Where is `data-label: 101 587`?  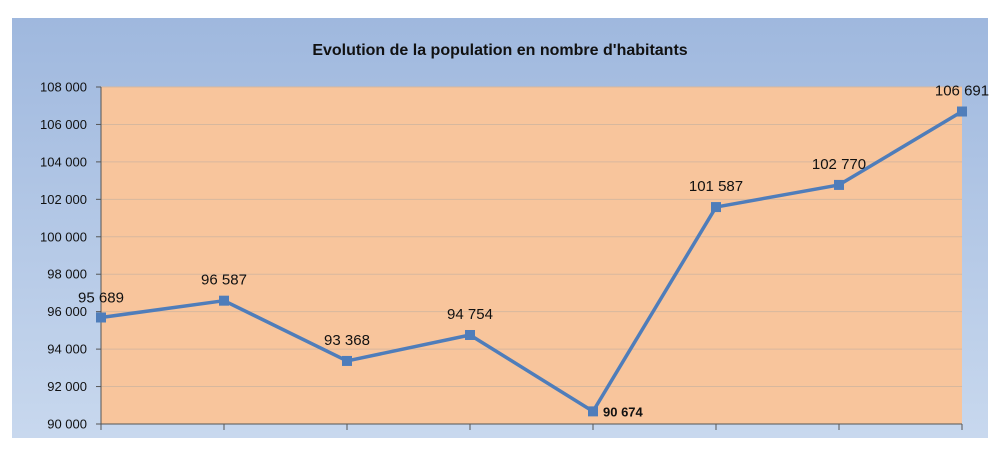
data-label: 101 587 is located at coordinates (716, 186).